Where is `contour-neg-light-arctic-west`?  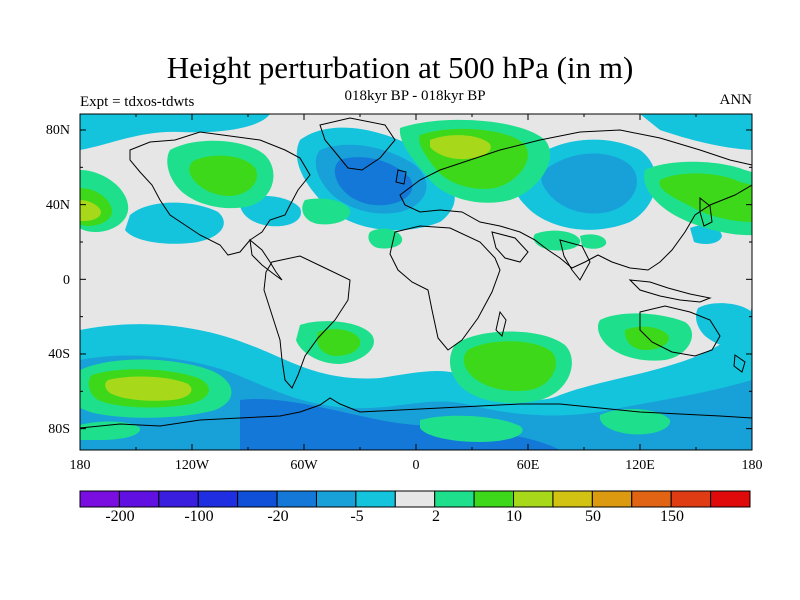 contour-neg-light-arctic-west is located at coordinates (175, 132).